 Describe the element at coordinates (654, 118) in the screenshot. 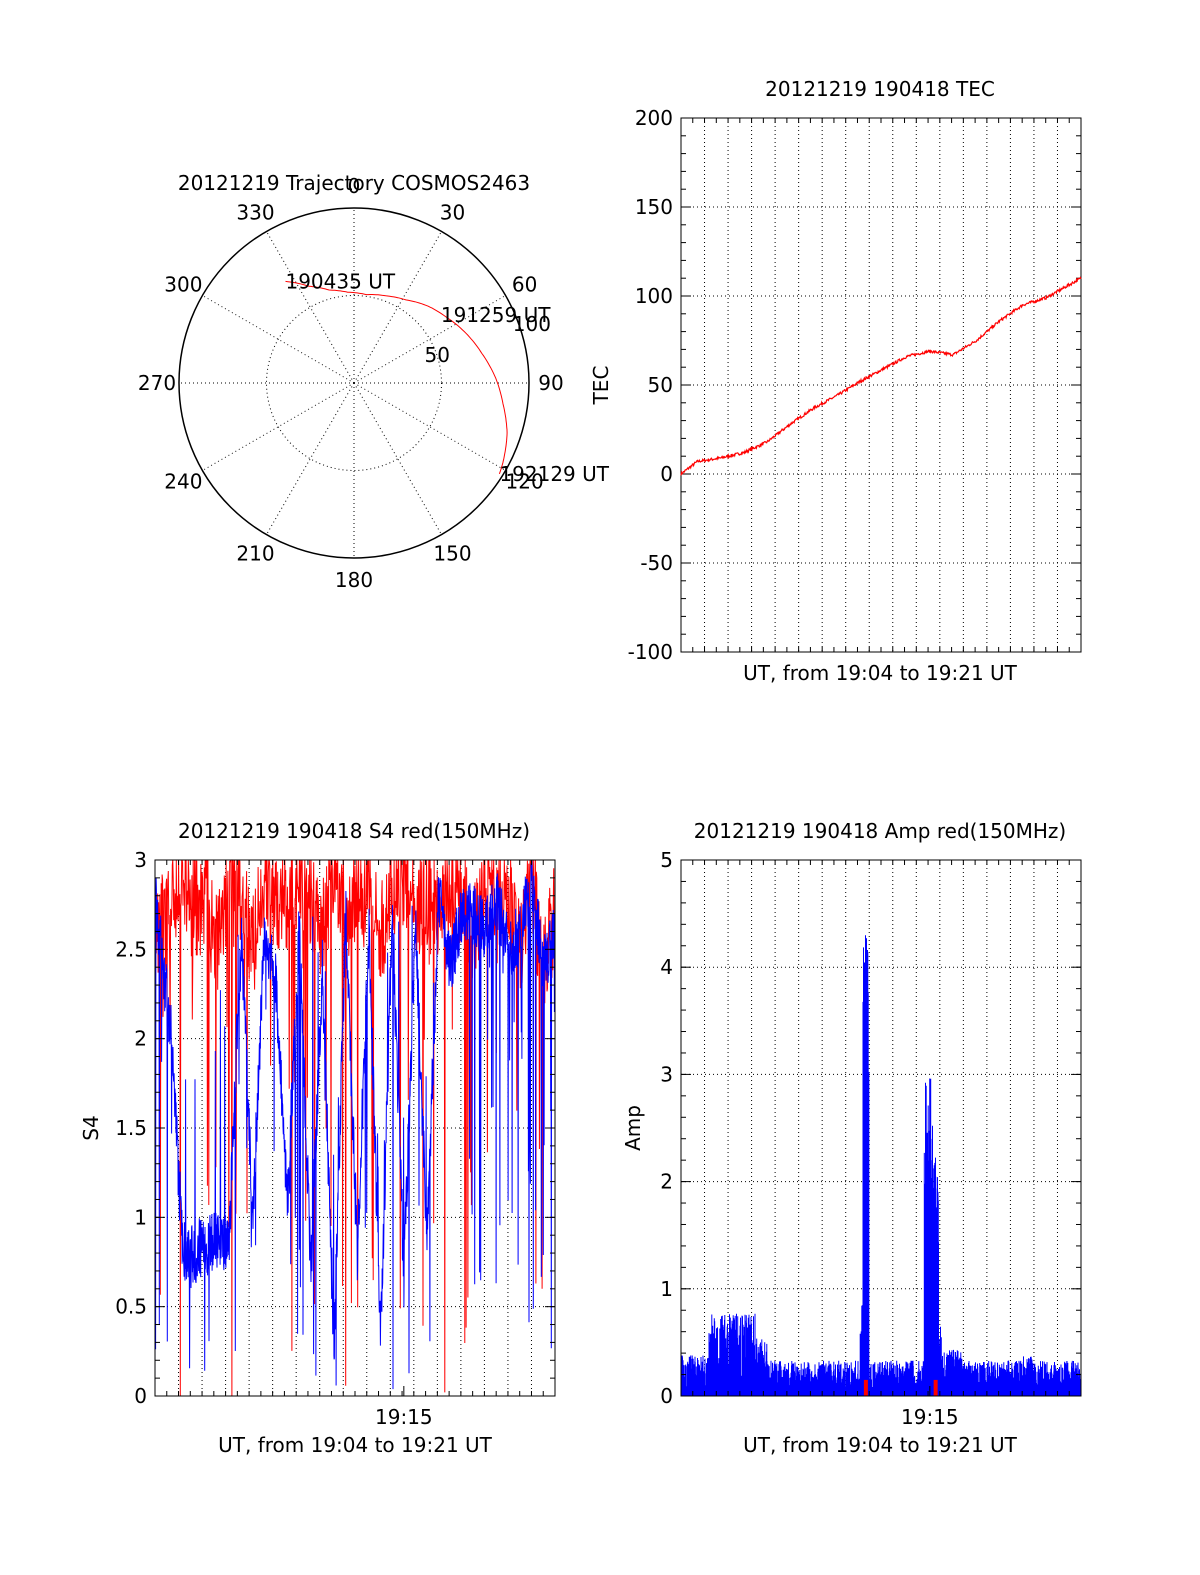

I see `y-tick-label: 200` at that location.